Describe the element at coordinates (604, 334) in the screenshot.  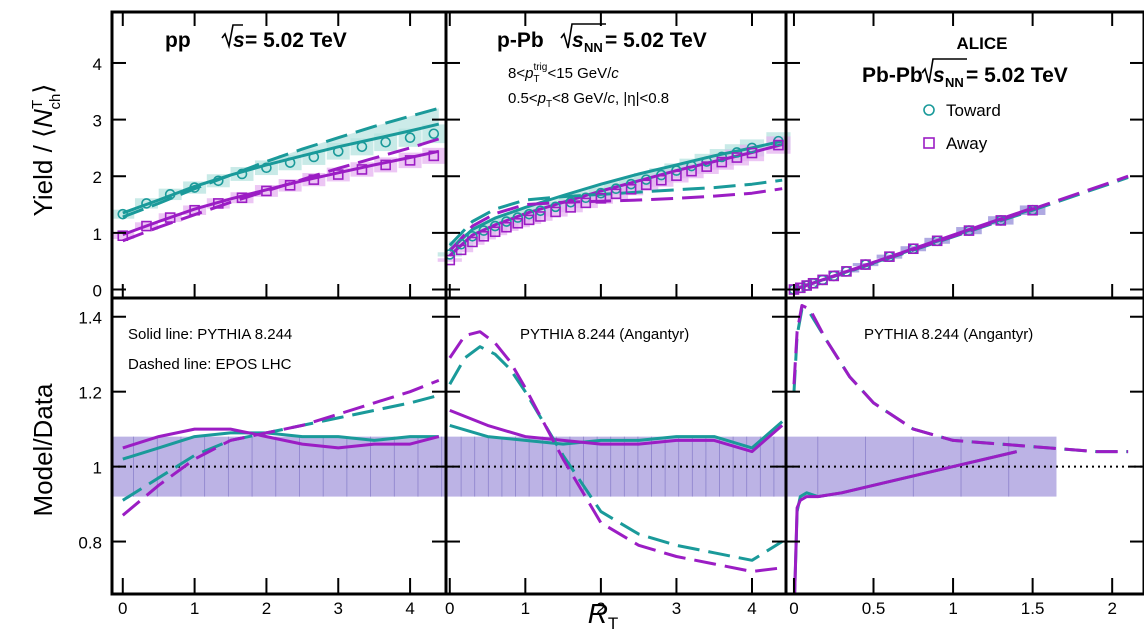
I see `ppb-model-note: PYTHIA 8.244 (Angantyr)` at that location.